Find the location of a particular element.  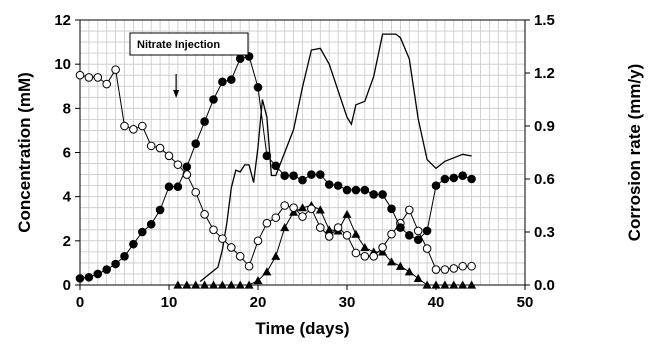

y-tick-label: 2 is located at coordinates (67, 241).